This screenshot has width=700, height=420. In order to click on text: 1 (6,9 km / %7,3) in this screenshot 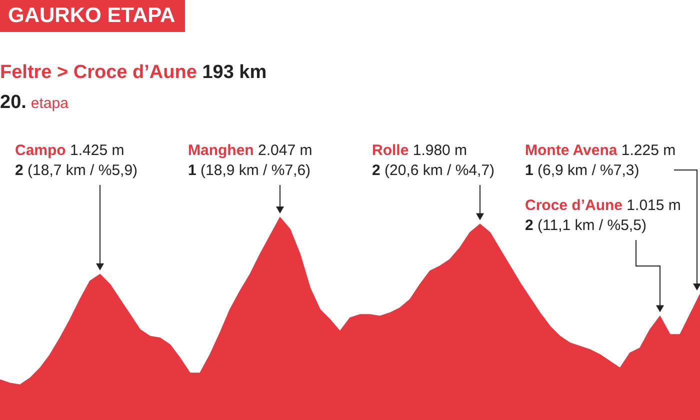, I will do `click(582, 170)`.